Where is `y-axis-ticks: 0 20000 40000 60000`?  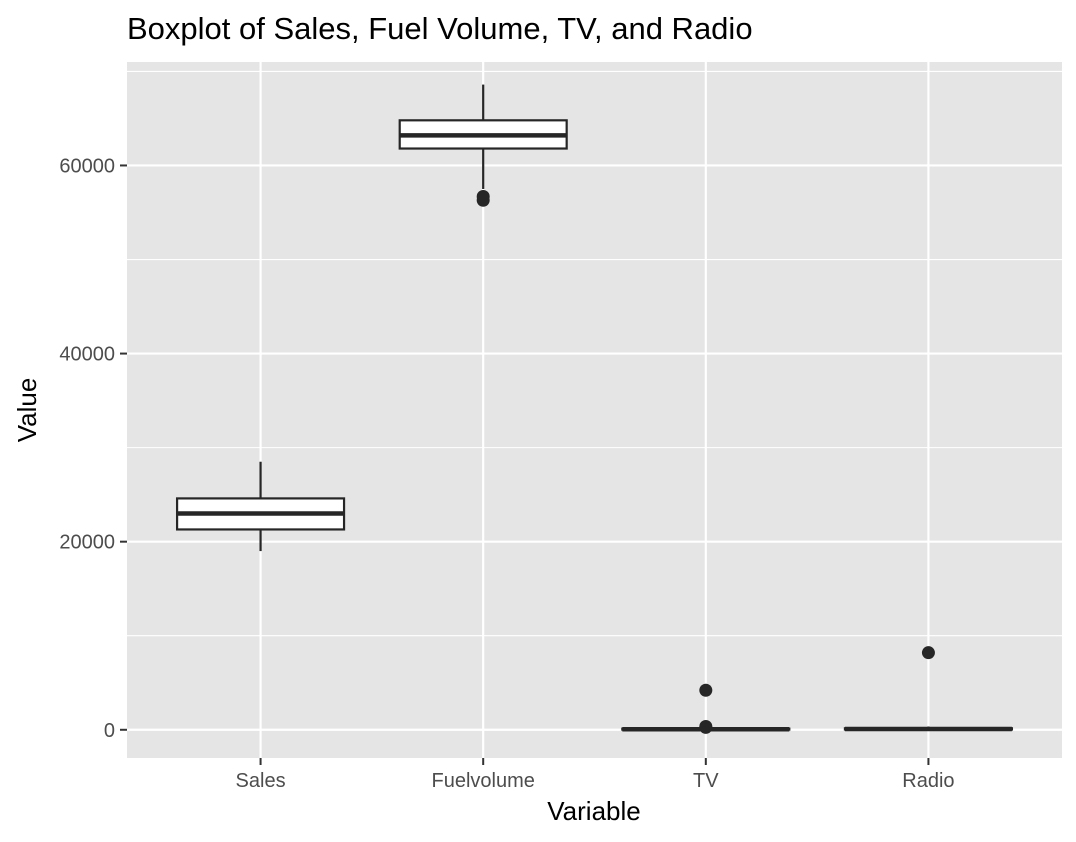 y-axis-ticks: 0 20000 40000 60000 is located at coordinates (93, 448).